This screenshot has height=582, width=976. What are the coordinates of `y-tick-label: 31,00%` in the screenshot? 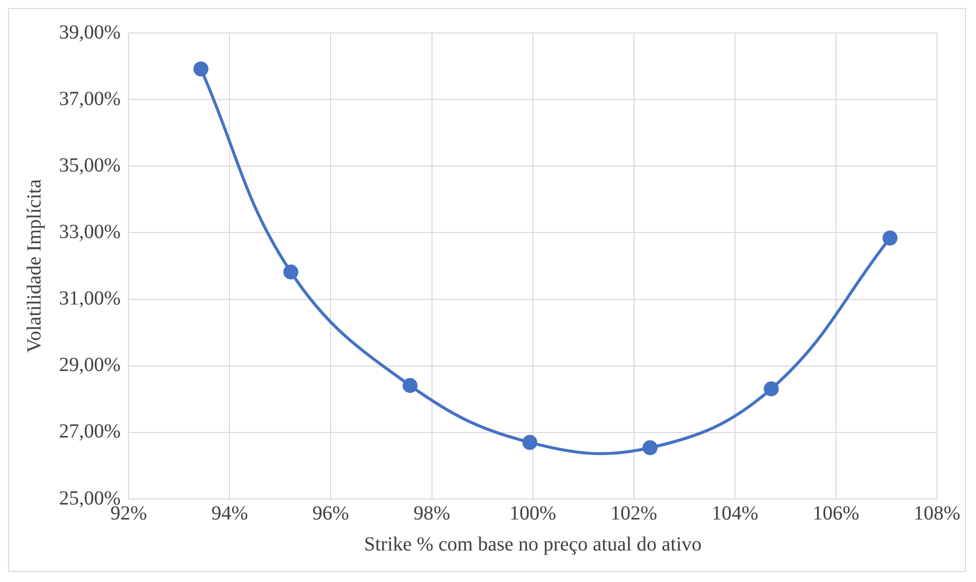 It's located at (89, 299).